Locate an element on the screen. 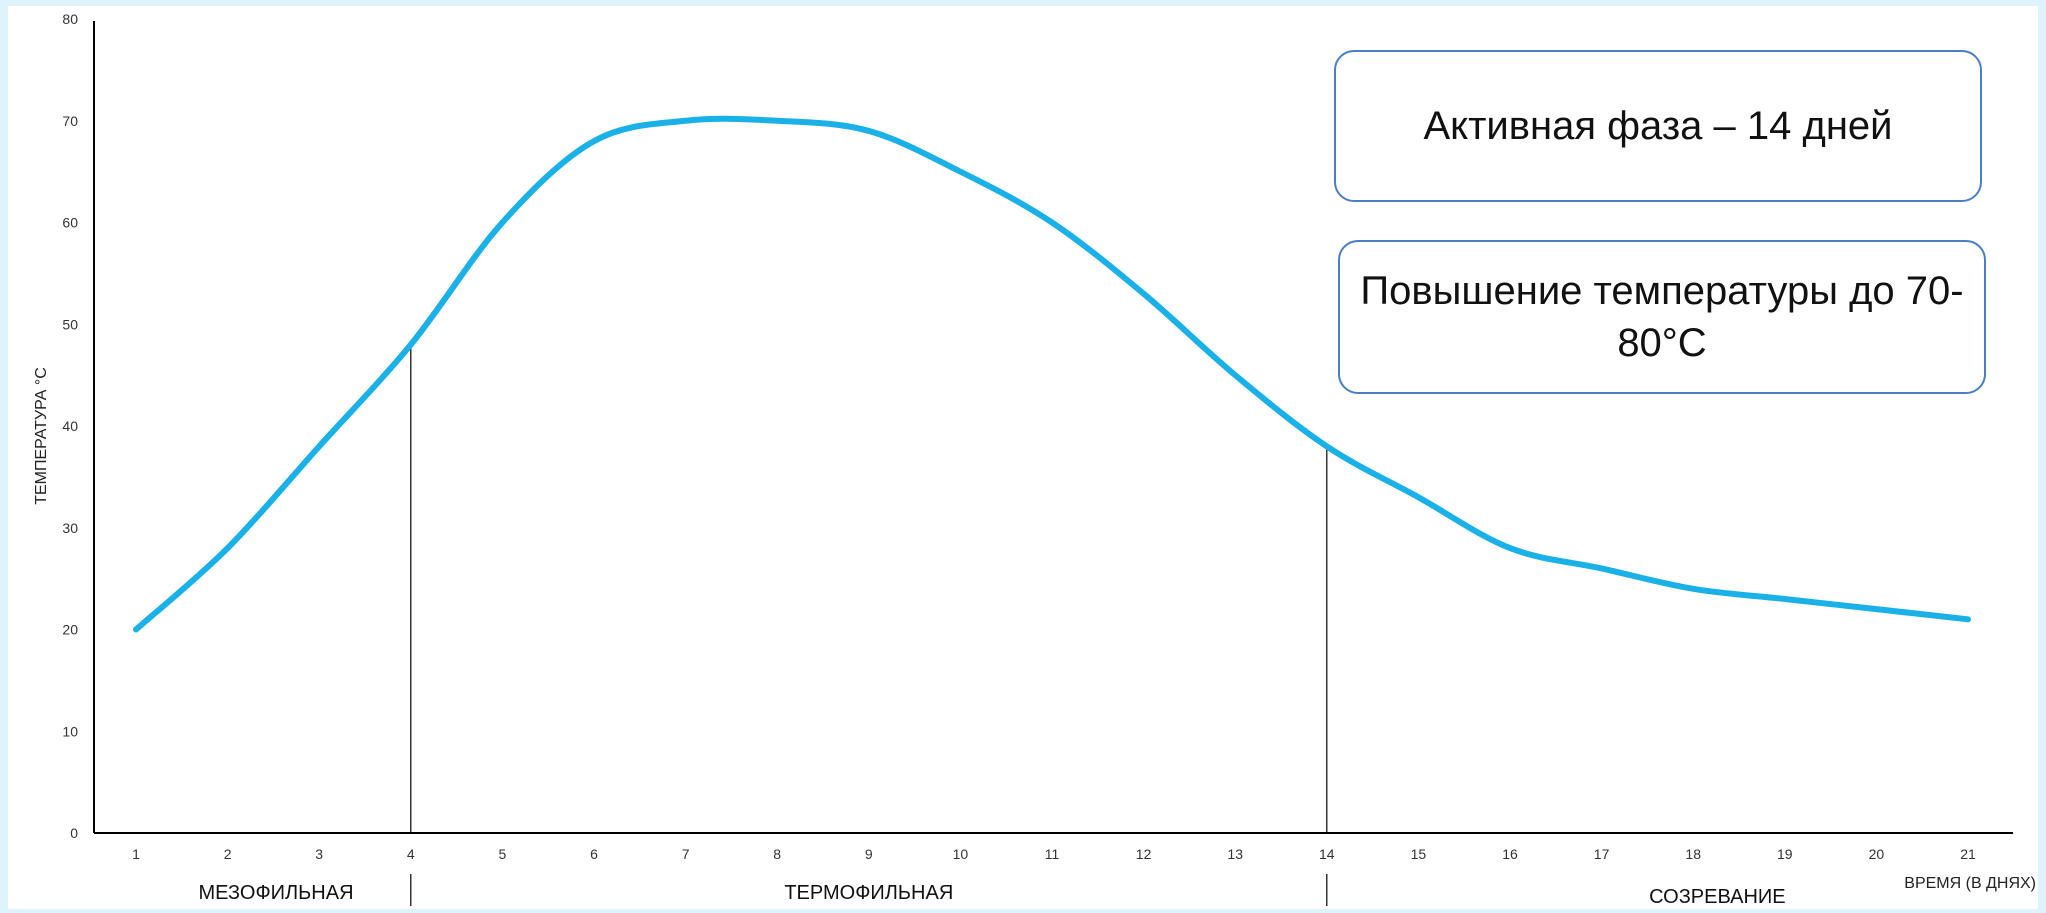 The image size is (2046, 913). x-tick-label: 2 is located at coordinates (228, 854).